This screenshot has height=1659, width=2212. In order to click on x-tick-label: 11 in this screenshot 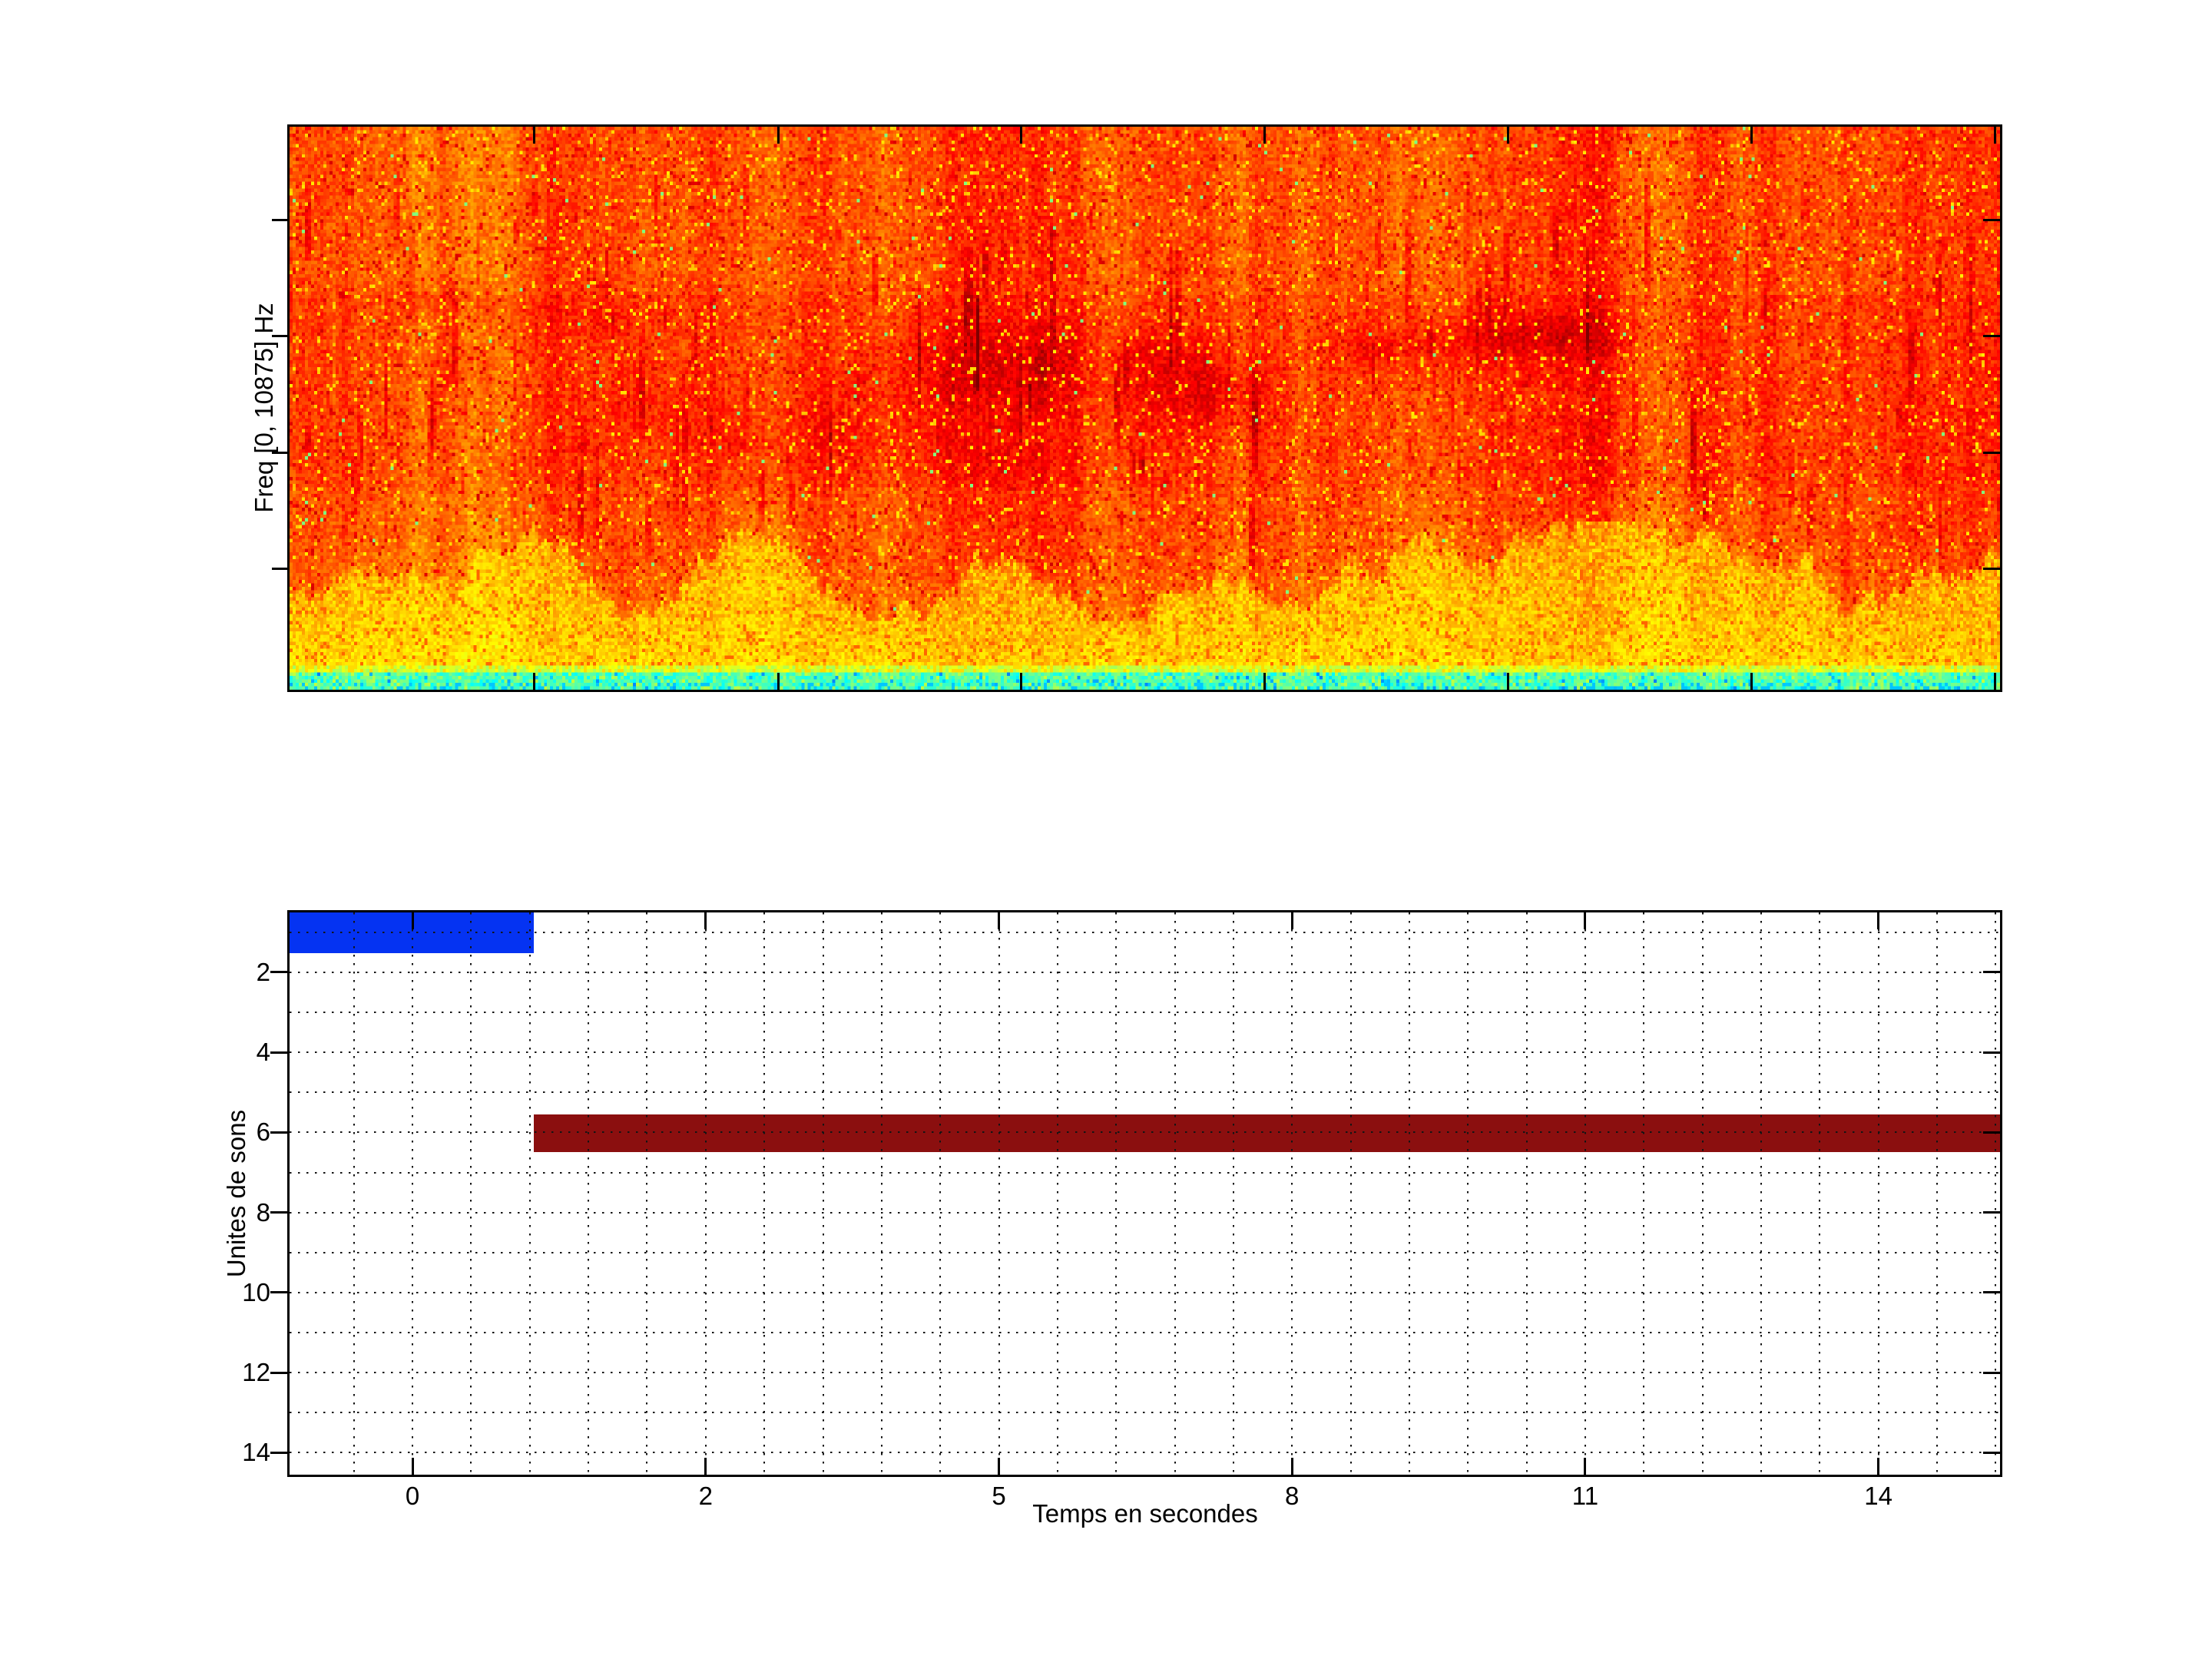, I will do `click(1585, 1496)`.